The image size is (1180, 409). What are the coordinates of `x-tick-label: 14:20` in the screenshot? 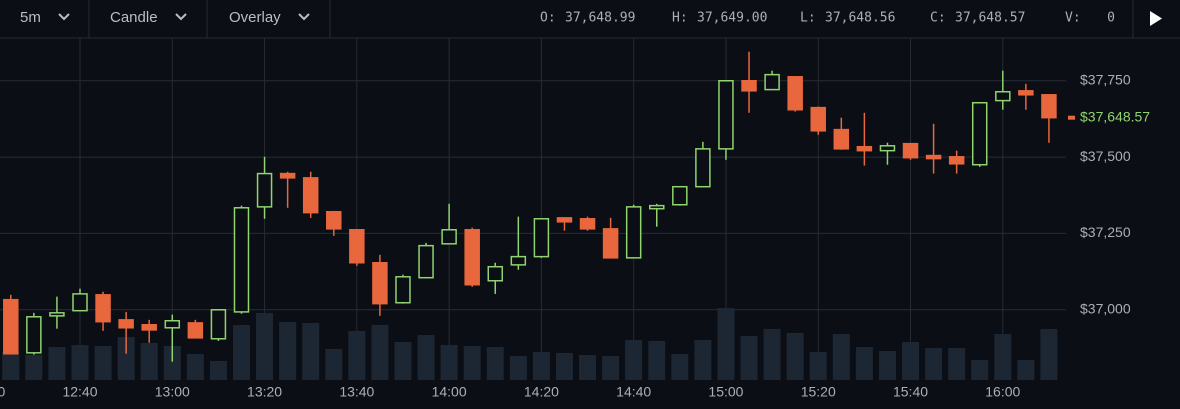 It's located at (541, 392).